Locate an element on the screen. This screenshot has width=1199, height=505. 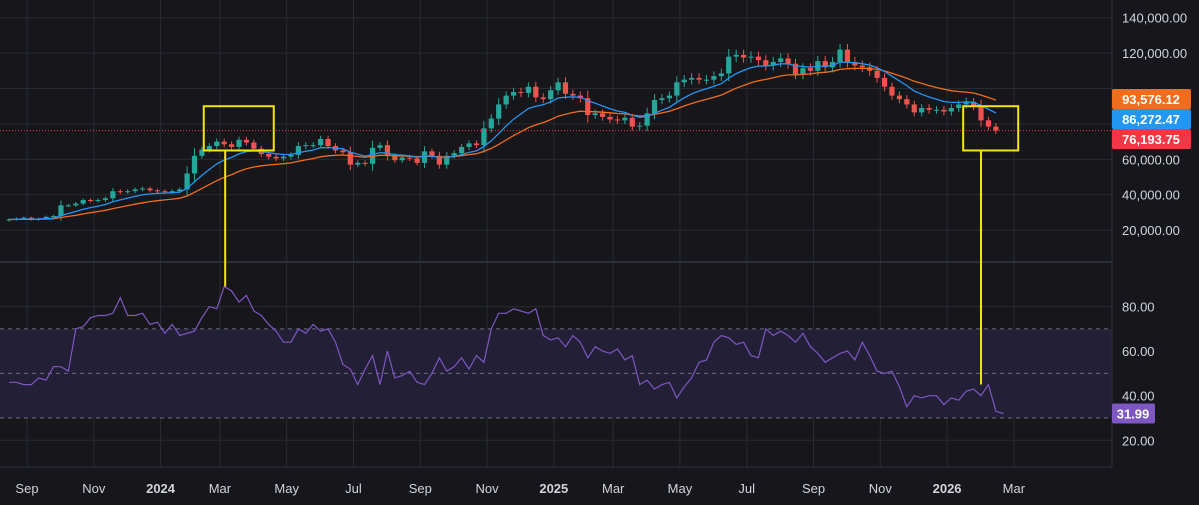
time-axis-label: Jul is located at coordinates (353, 488).